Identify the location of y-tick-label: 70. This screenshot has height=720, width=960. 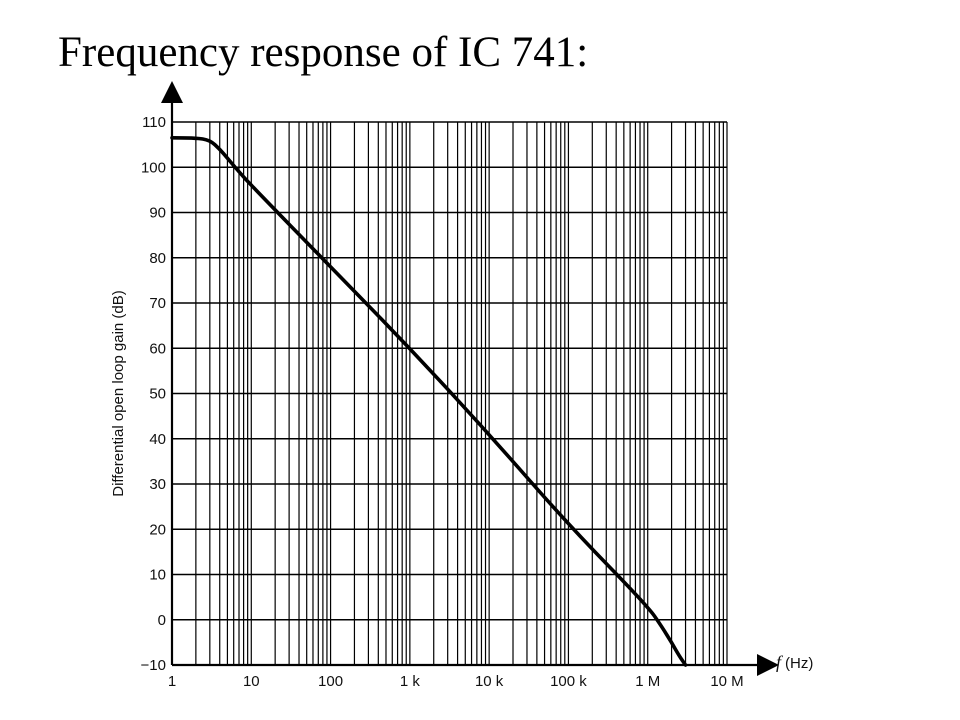
(157, 303).